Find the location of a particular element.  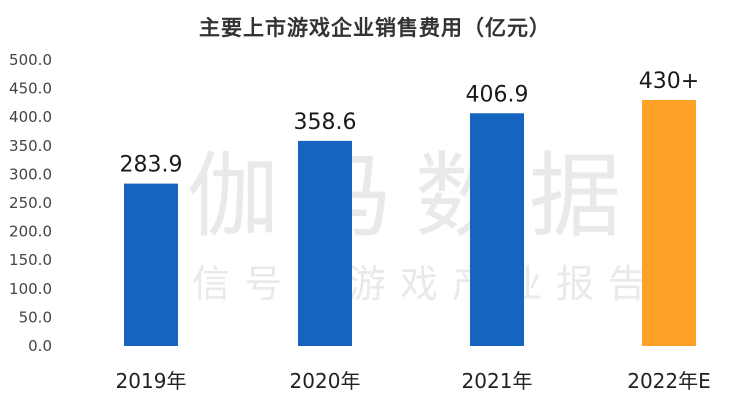

y-tick-label: 450.0 is located at coordinates (30, 89).